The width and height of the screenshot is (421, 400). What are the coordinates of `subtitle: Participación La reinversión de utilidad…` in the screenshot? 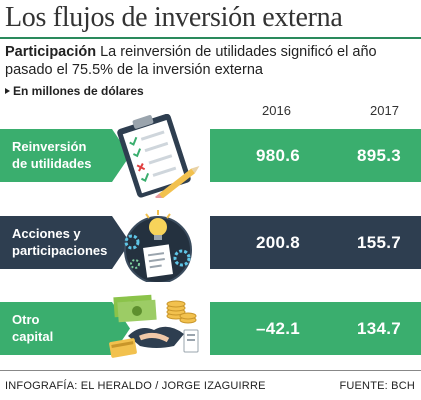 It's located at (211, 61).